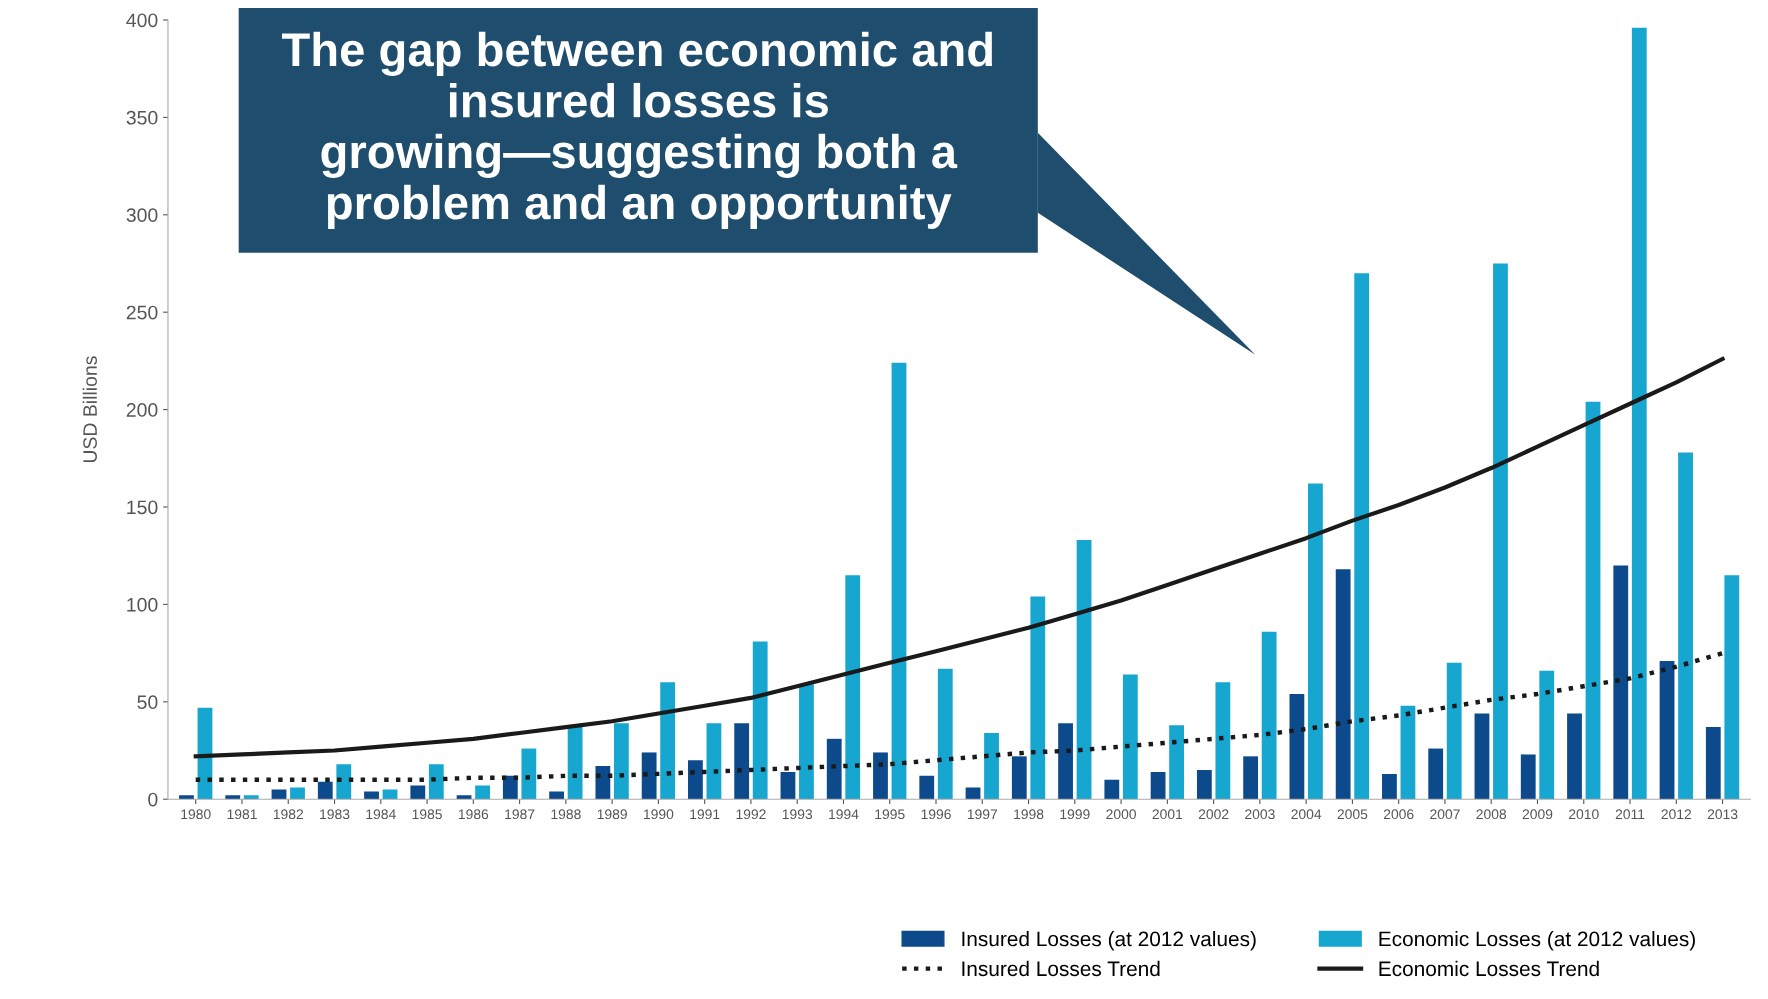 This screenshot has width=1768, height=999. Describe the element at coordinates (1109, 940) in the screenshot. I see `legend-label: Insured Losses (at 2012 values)` at that location.